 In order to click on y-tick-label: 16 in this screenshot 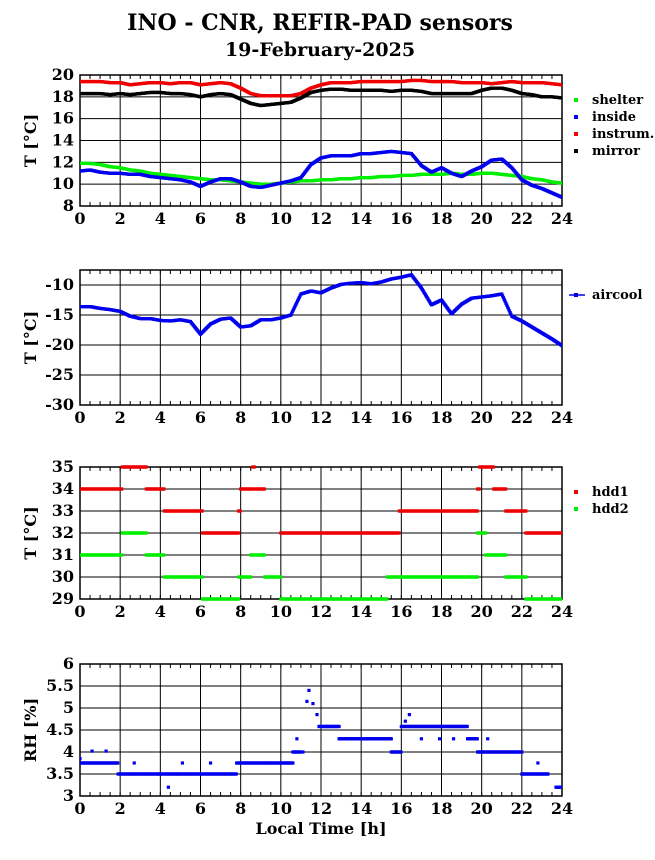, I will do `click(63, 118)`.